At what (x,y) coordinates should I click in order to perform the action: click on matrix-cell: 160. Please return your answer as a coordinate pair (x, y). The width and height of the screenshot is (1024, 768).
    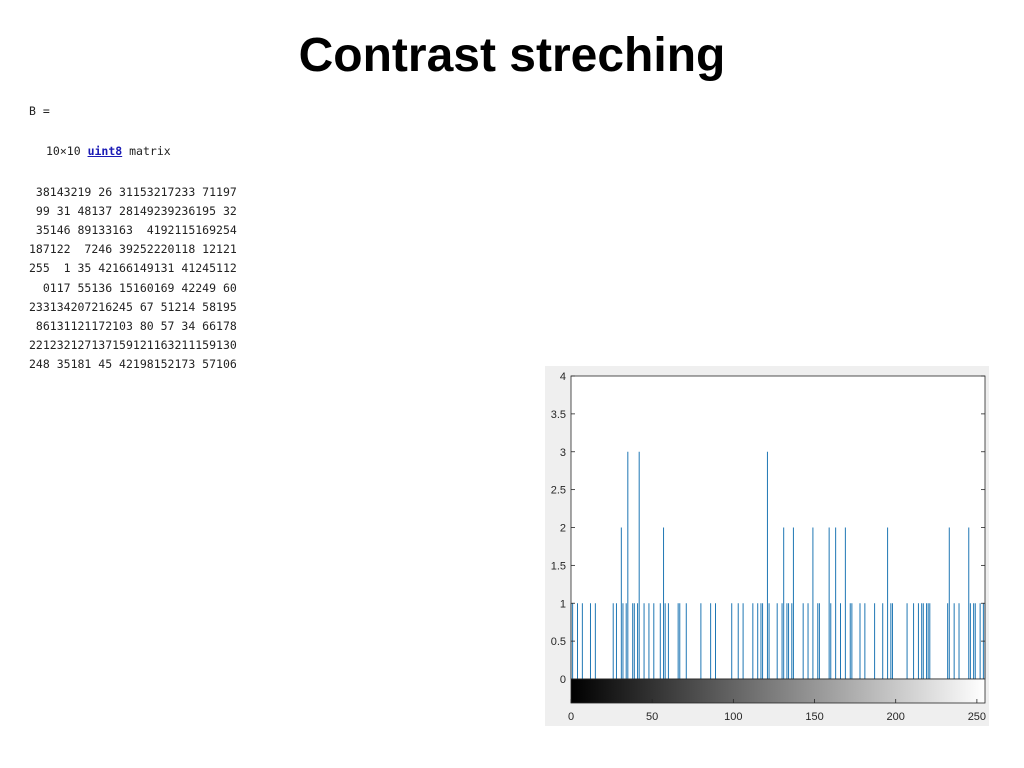
    Looking at the image, I should click on (143, 287).